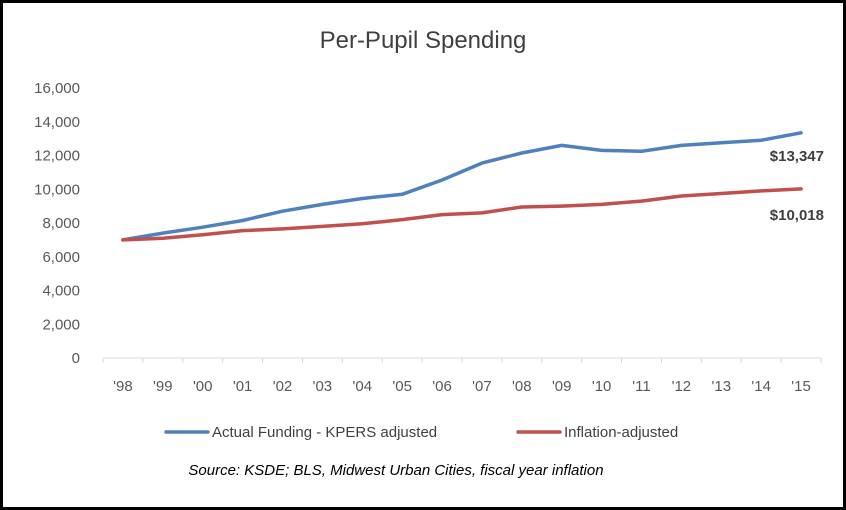 The width and height of the screenshot is (846, 510). What do you see at coordinates (61, 291) in the screenshot?
I see `y-tick-label: 4,000` at bounding box center [61, 291].